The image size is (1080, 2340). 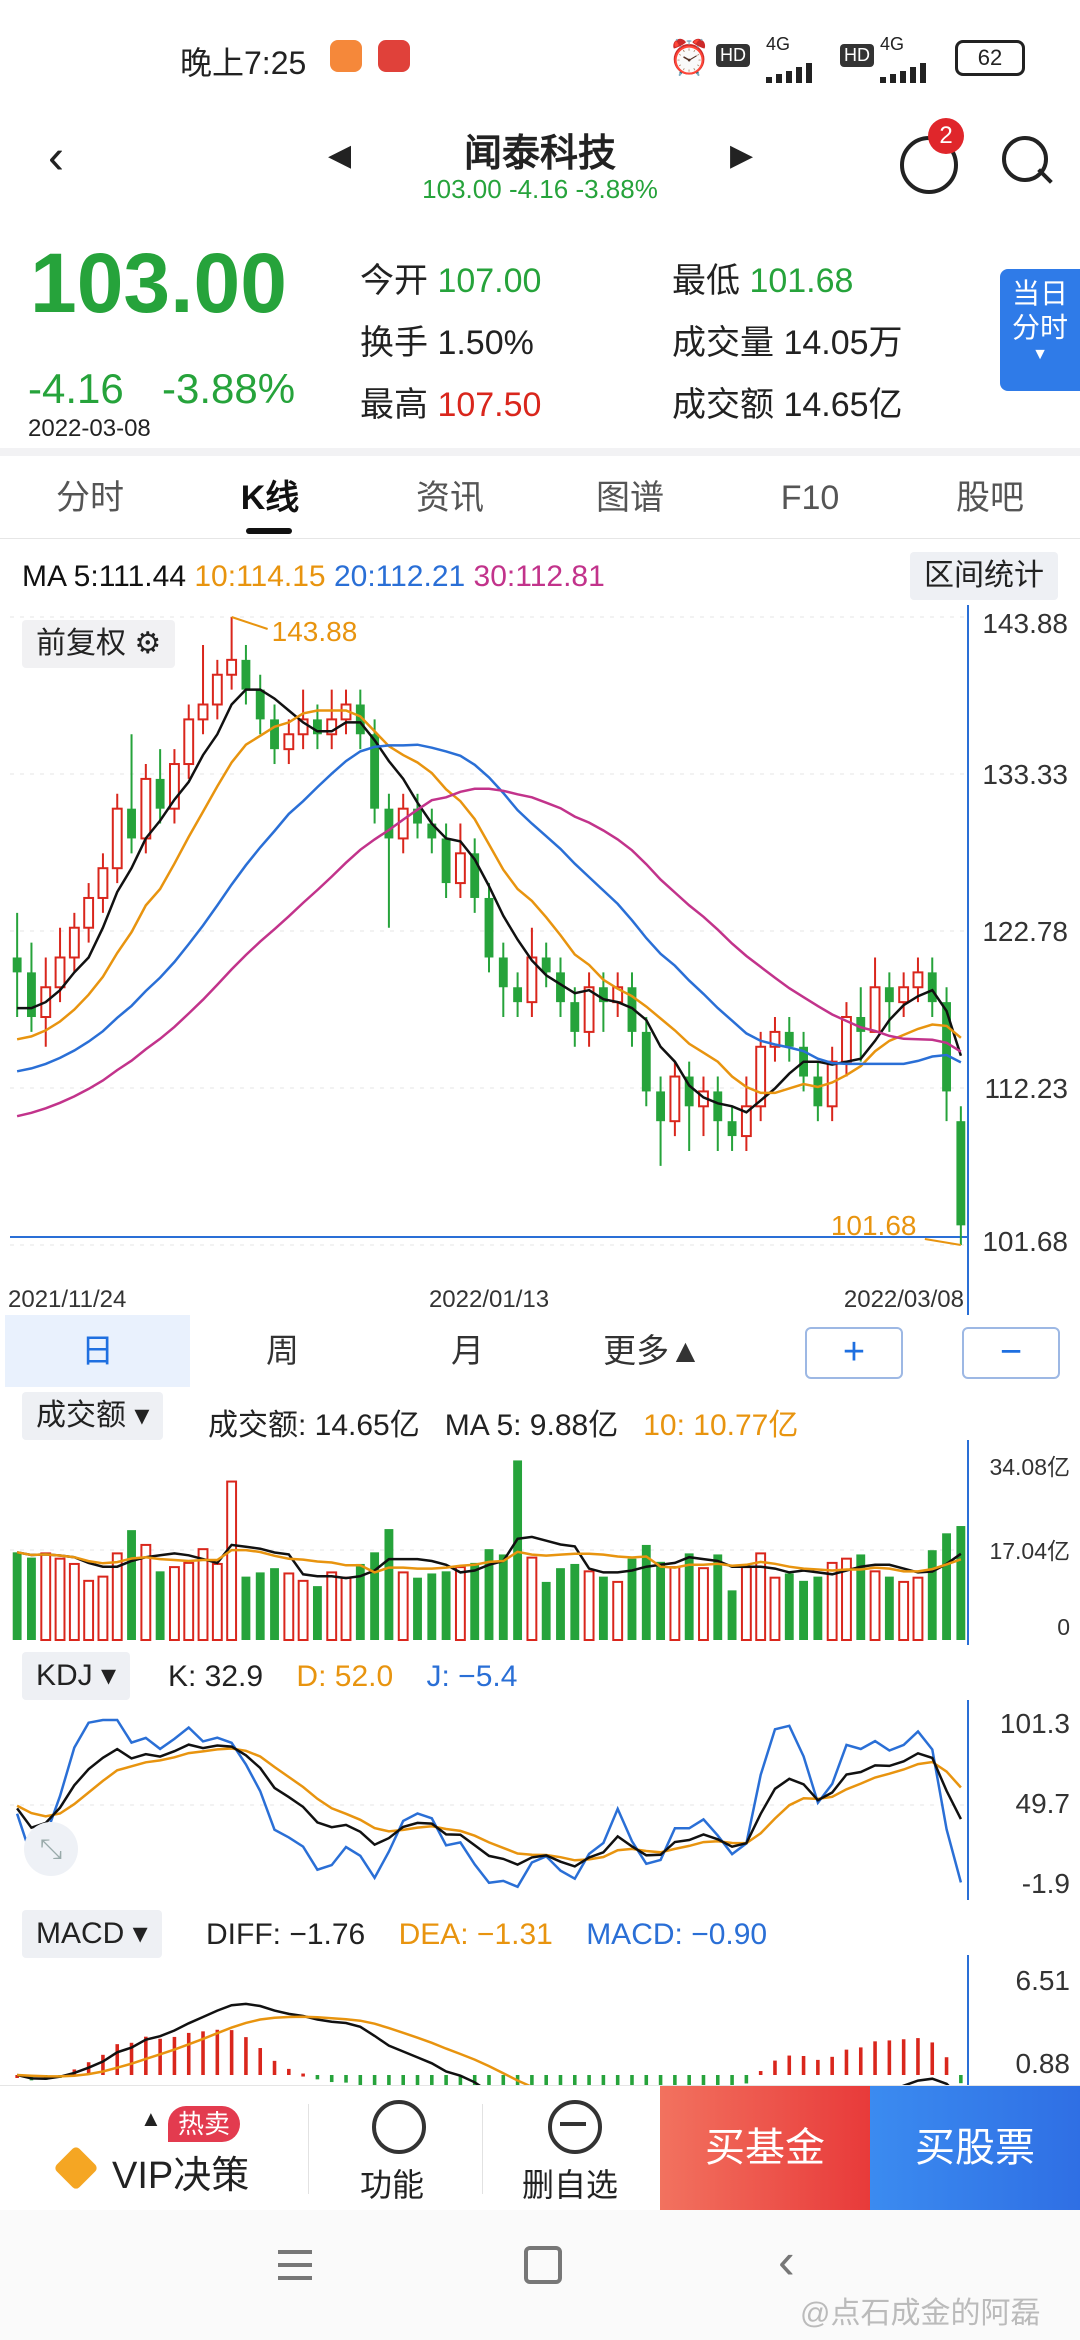 I want to click on kdj-j: J: −5.4, so click(x=472, y=1676).